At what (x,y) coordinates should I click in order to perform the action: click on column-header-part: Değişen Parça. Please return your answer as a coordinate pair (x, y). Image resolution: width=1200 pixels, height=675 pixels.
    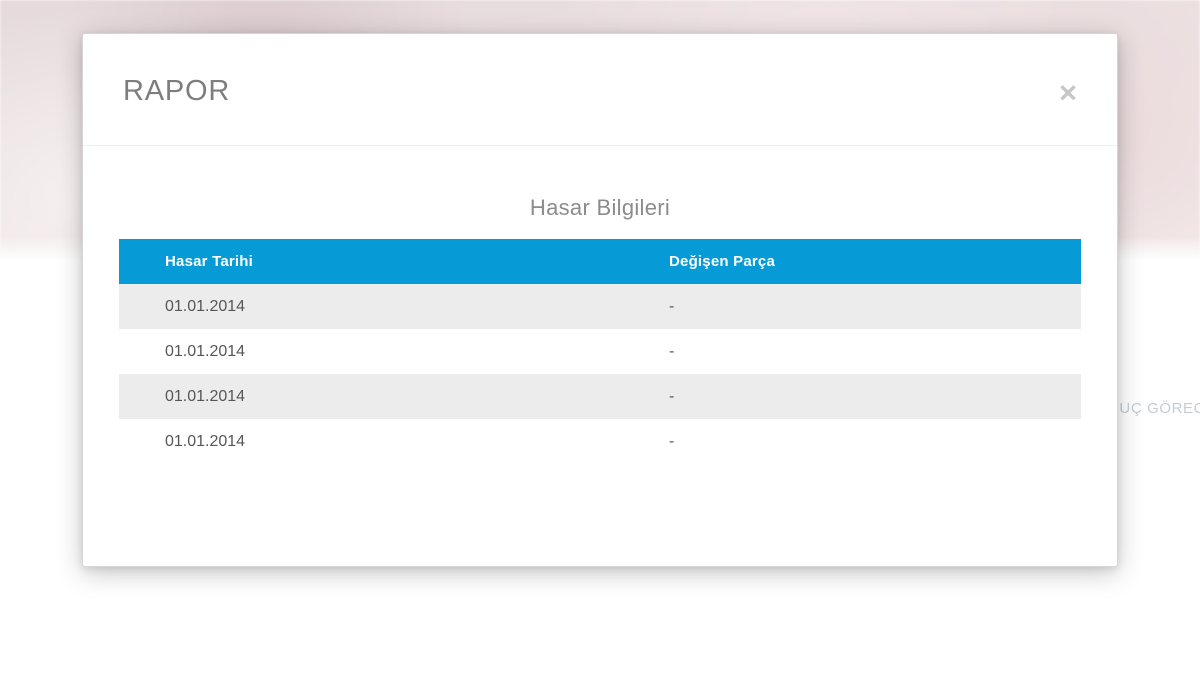
    Looking at the image, I should click on (852, 261).